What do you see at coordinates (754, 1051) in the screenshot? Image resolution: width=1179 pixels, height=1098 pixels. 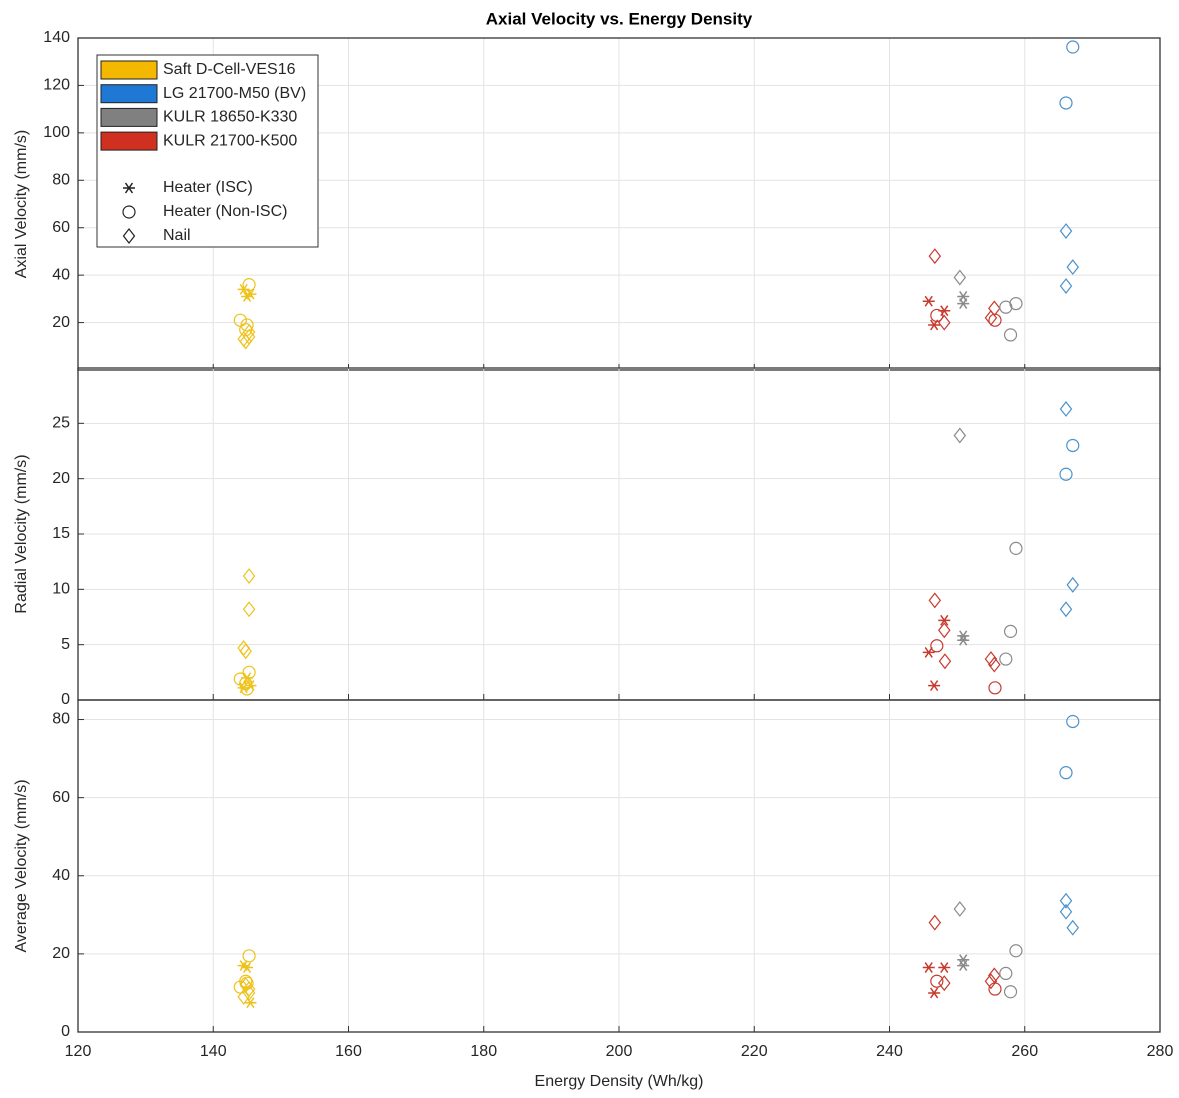 I see `x-tick-label: 220` at bounding box center [754, 1051].